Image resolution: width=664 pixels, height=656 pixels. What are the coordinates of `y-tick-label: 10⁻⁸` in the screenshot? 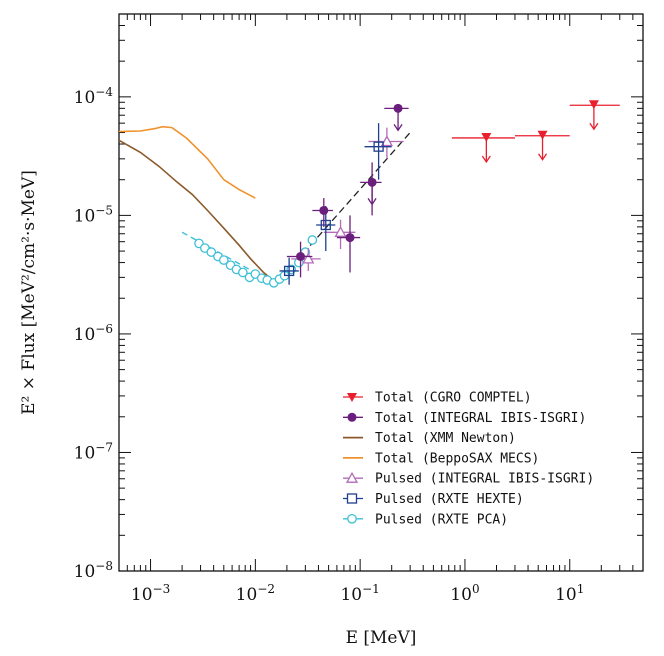 It's located at (93, 570).